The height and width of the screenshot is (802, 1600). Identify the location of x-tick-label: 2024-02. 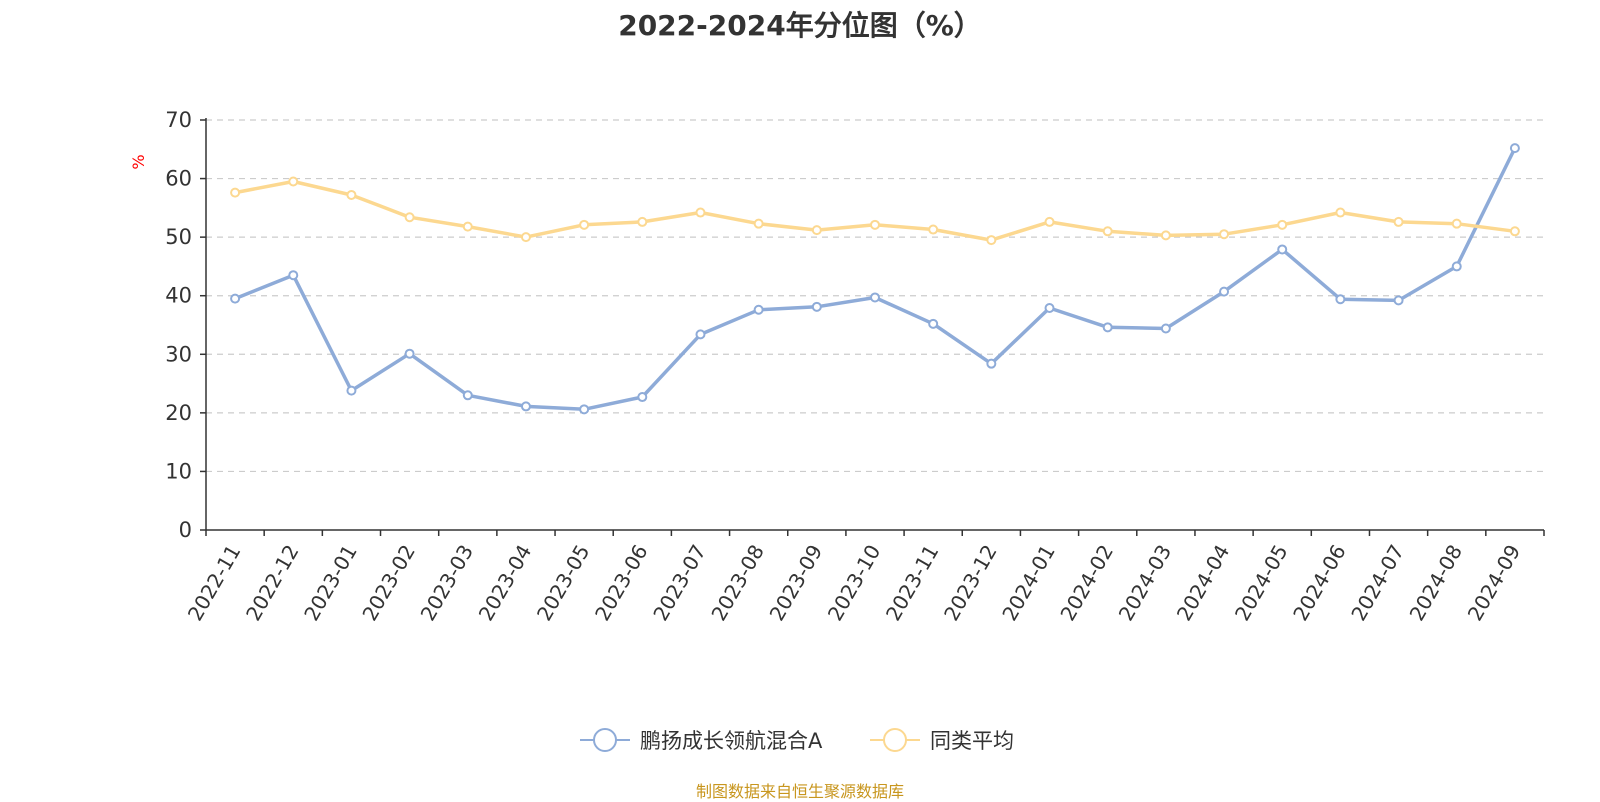
(1086, 583).